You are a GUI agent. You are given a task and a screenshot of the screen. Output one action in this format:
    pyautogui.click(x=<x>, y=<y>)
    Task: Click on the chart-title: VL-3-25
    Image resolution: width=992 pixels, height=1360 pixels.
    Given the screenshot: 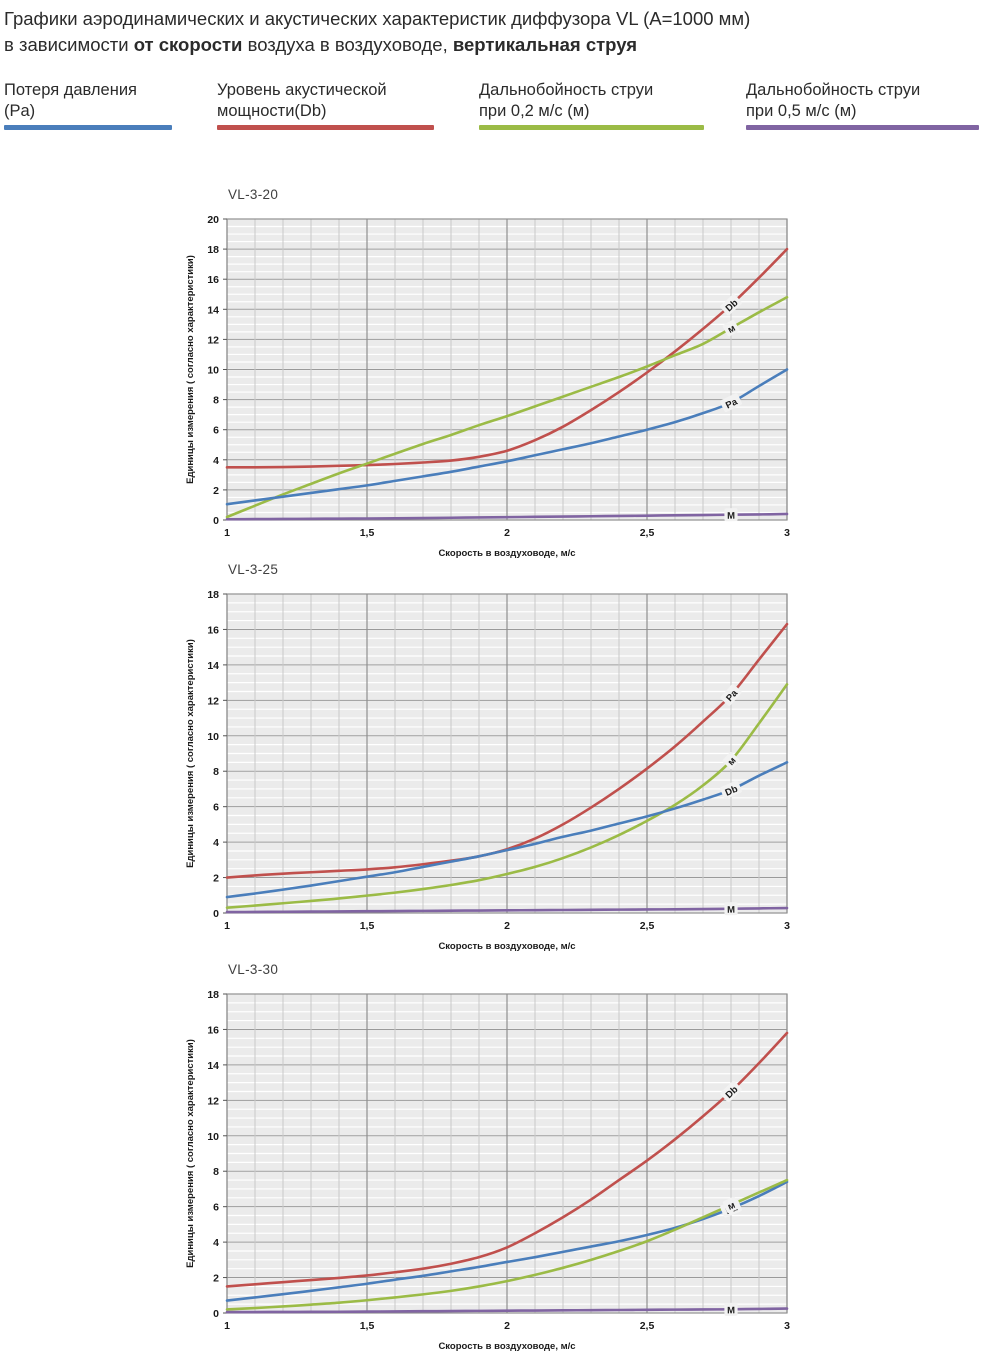 What is the action you would take?
    pyautogui.click(x=253, y=569)
    